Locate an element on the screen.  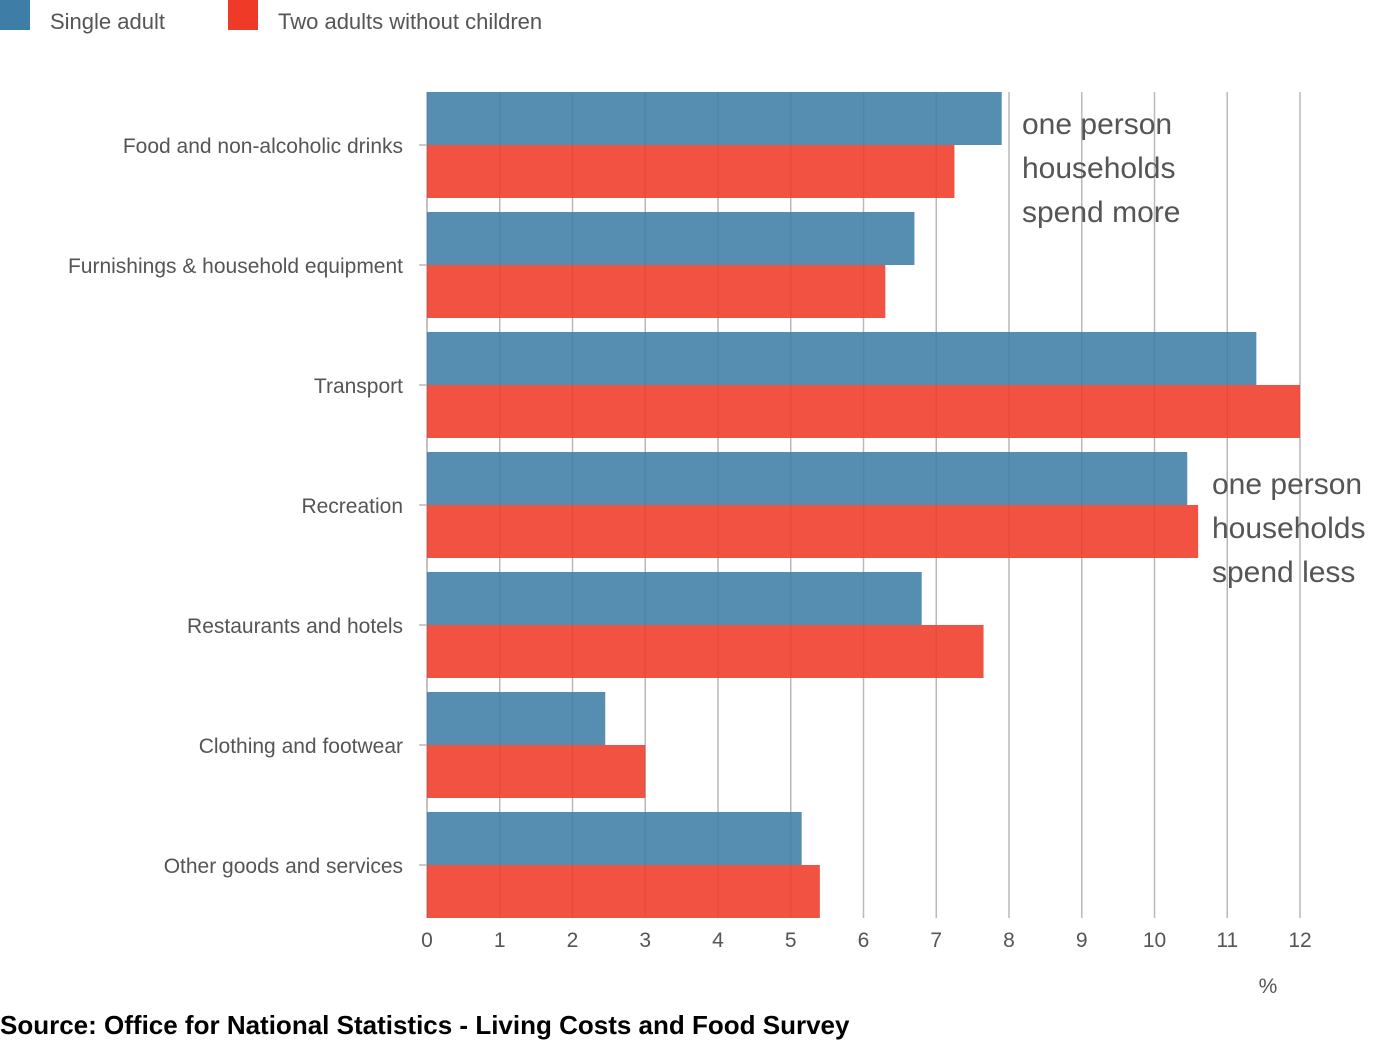
x-tick-label: 9 is located at coordinates (1082, 940).